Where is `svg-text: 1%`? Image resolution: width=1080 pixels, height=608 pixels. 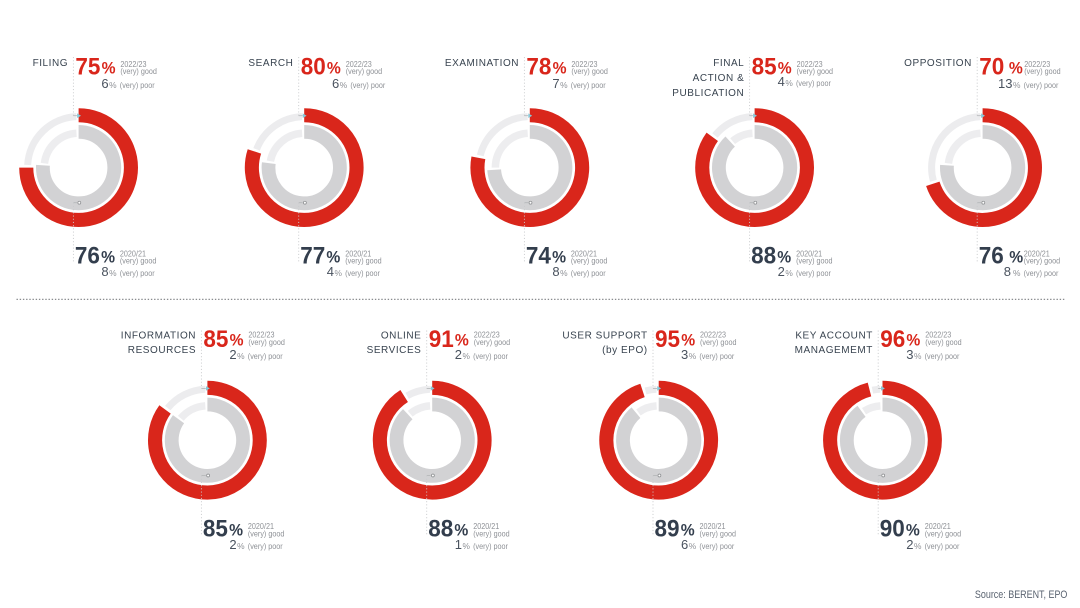 svg-text: 1% is located at coordinates (463, 544).